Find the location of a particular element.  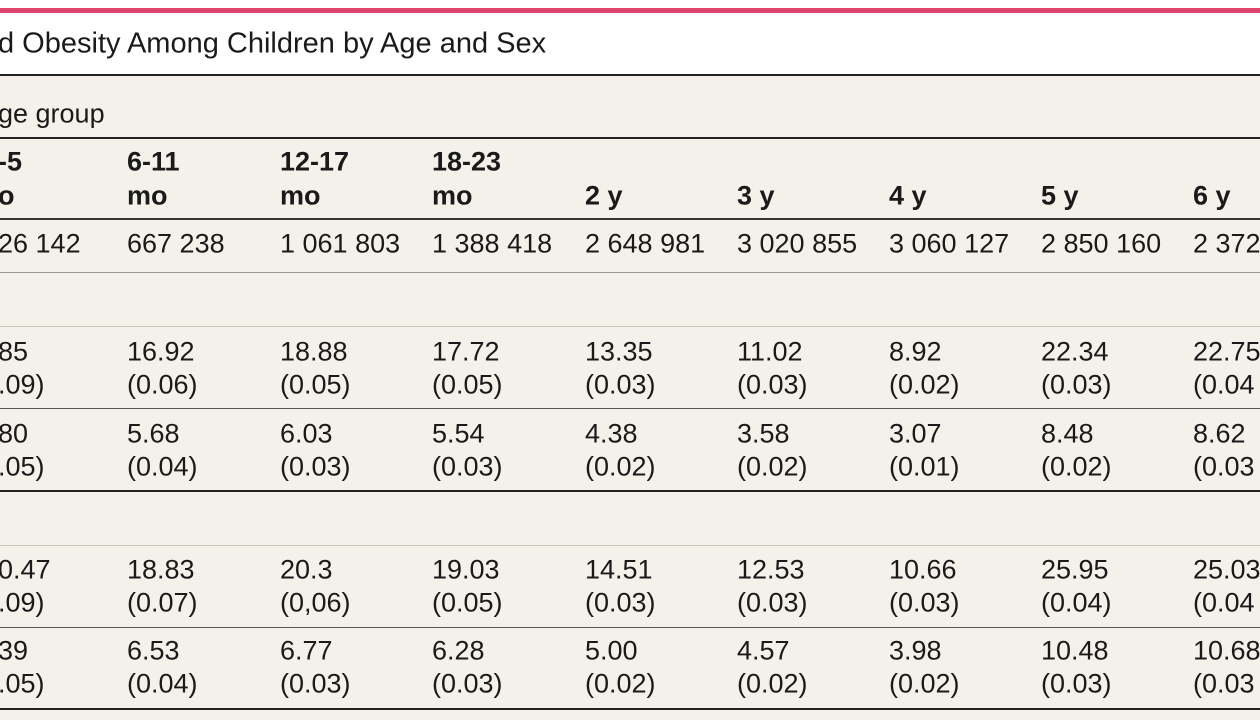

value-cell: (0,06) is located at coordinates (315, 602).